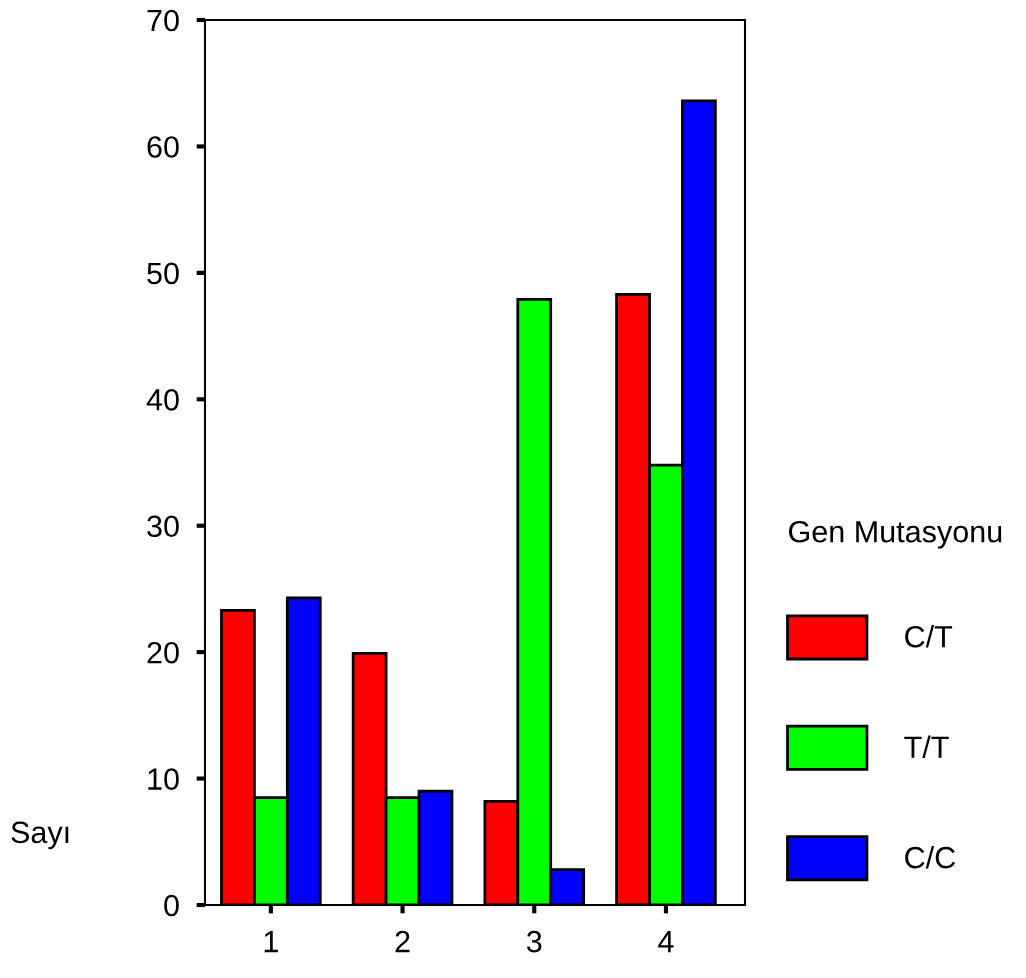  I want to click on y-tick-label: 60, so click(163, 147).